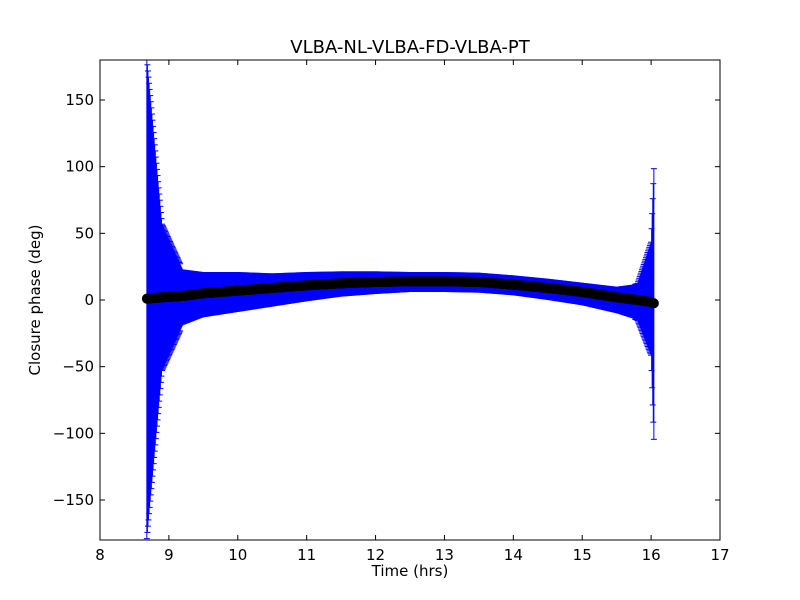 The image size is (800, 600). I want to click on y-tick-label: 0, so click(89, 300).